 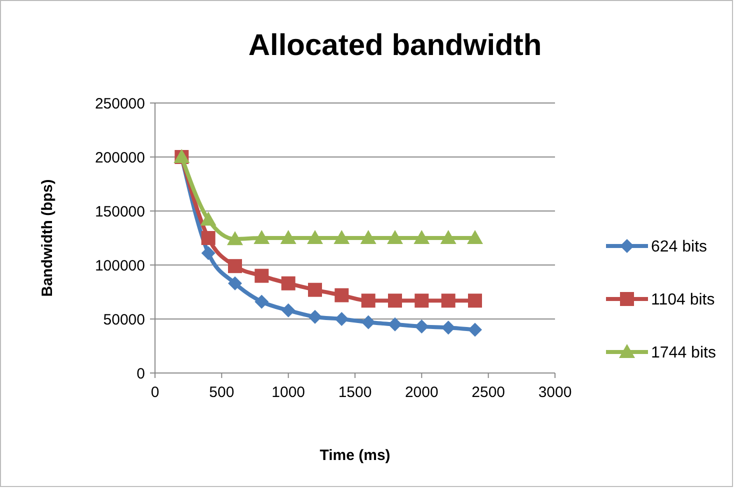 I want to click on x-tick-label: 1000, so click(x=289, y=392).